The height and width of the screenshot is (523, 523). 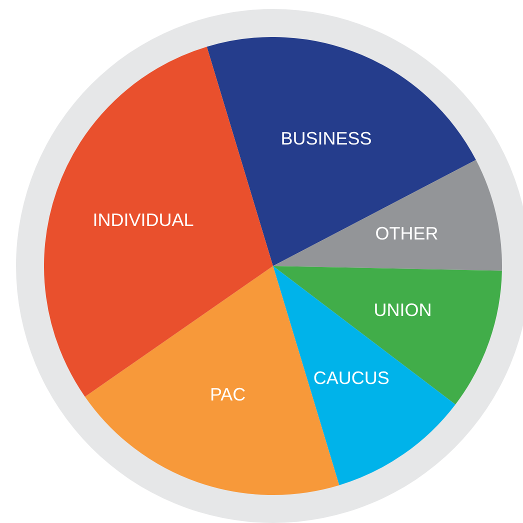 What do you see at coordinates (143, 220) in the screenshot?
I see `slice-label: INDIVIDUAL` at bounding box center [143, 220].